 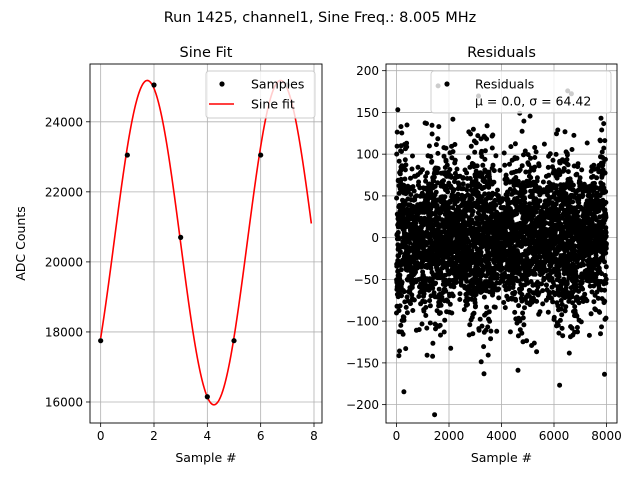 What do you see at coordinates (554, 436) in the screenshot?
I see `x-tick-label: 6000` at bounding box center [554, 436].